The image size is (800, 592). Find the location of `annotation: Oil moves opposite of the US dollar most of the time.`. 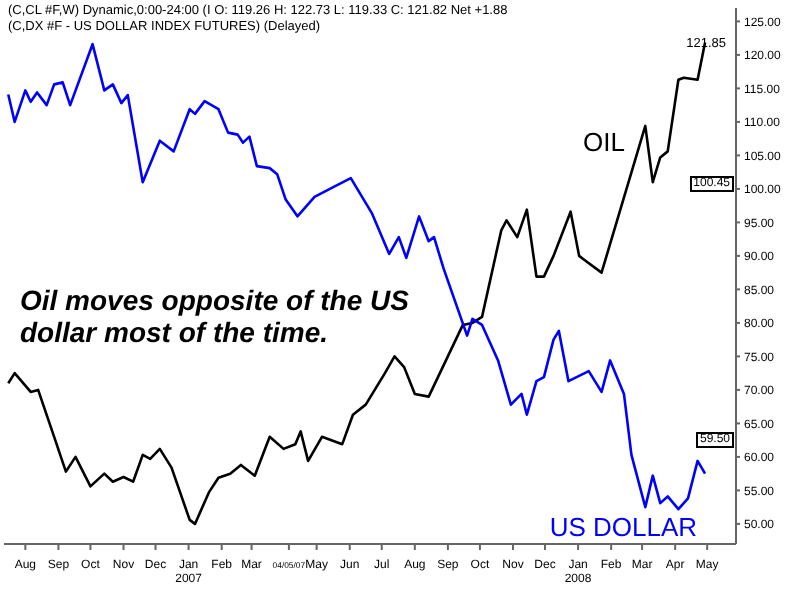

annotation: Oil moves opposite of the US dollar most of the time. is located at coordinates (215, 316).